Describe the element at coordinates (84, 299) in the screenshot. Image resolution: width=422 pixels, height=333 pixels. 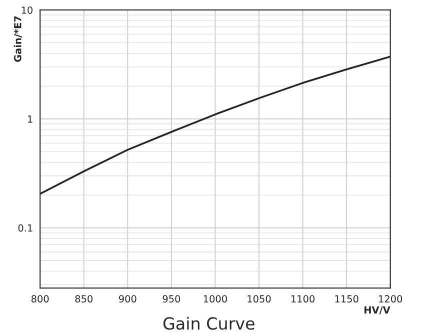
I see `x-tick-label: 850` at that location.